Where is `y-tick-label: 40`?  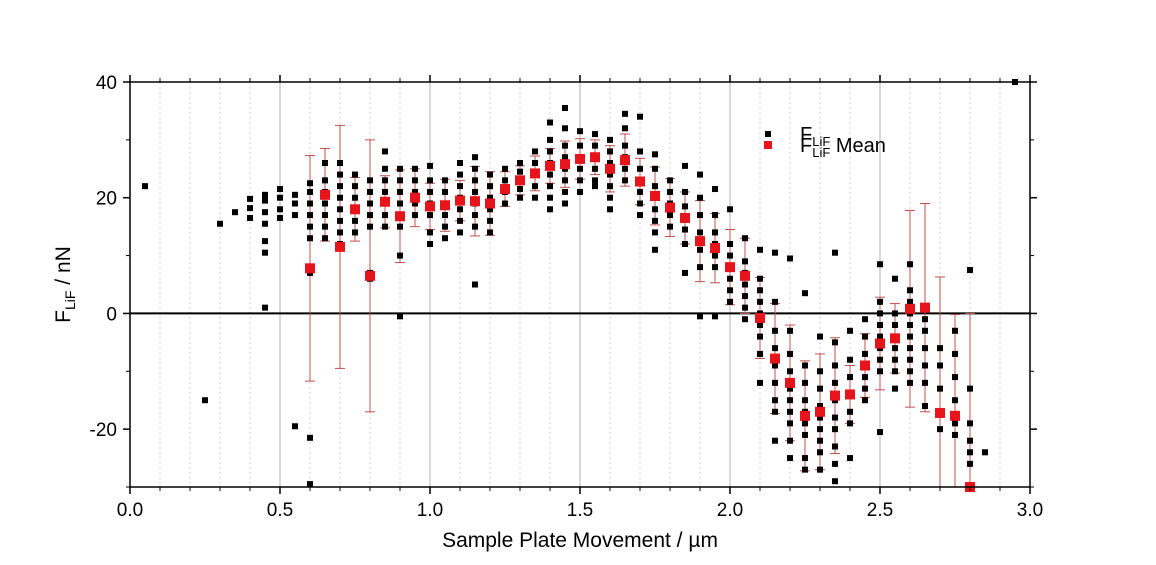 y-tick-label: 40 is located at coordinates (106, 83).